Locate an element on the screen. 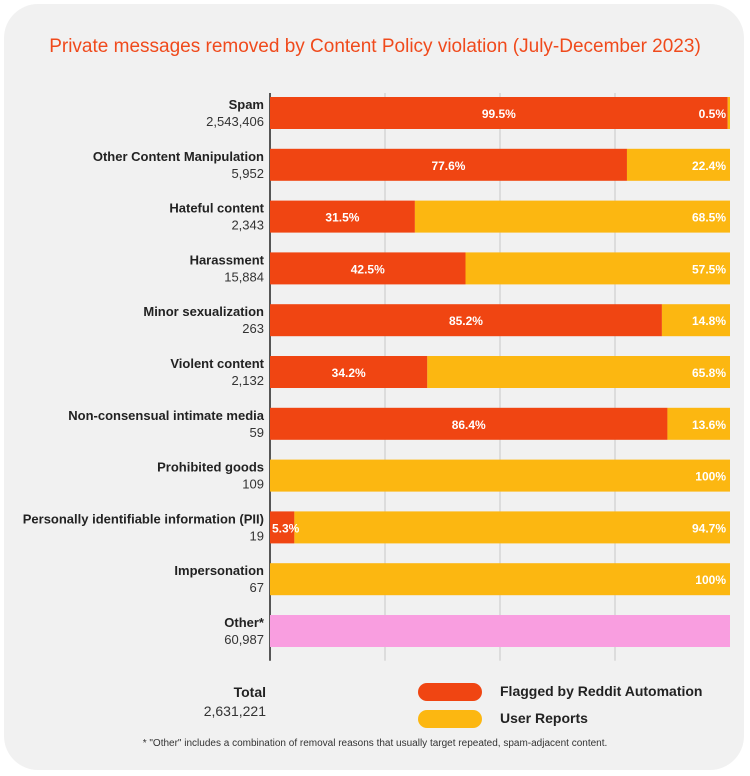 This screenshot has width=750, height=776. category-count: 5,952 is located at coordinates (247, 173).